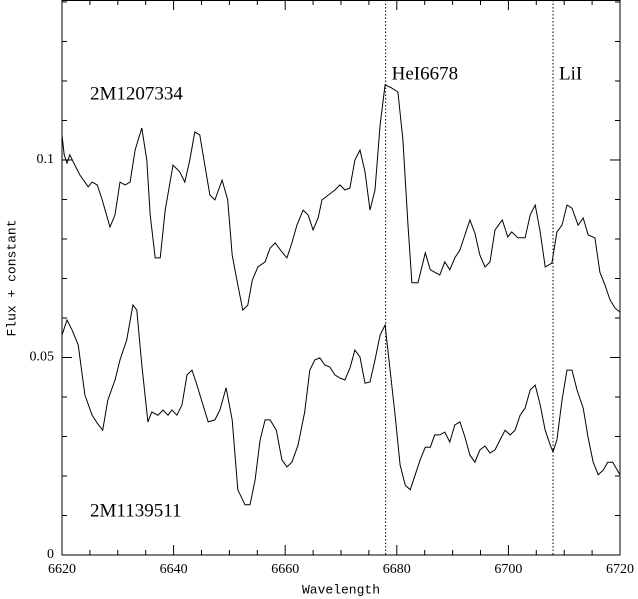 This screenshot has width=638, height=599. Describe the element at coordinates (425, 73) in the screenshot. I see `annotation: HeI6678` at that location.